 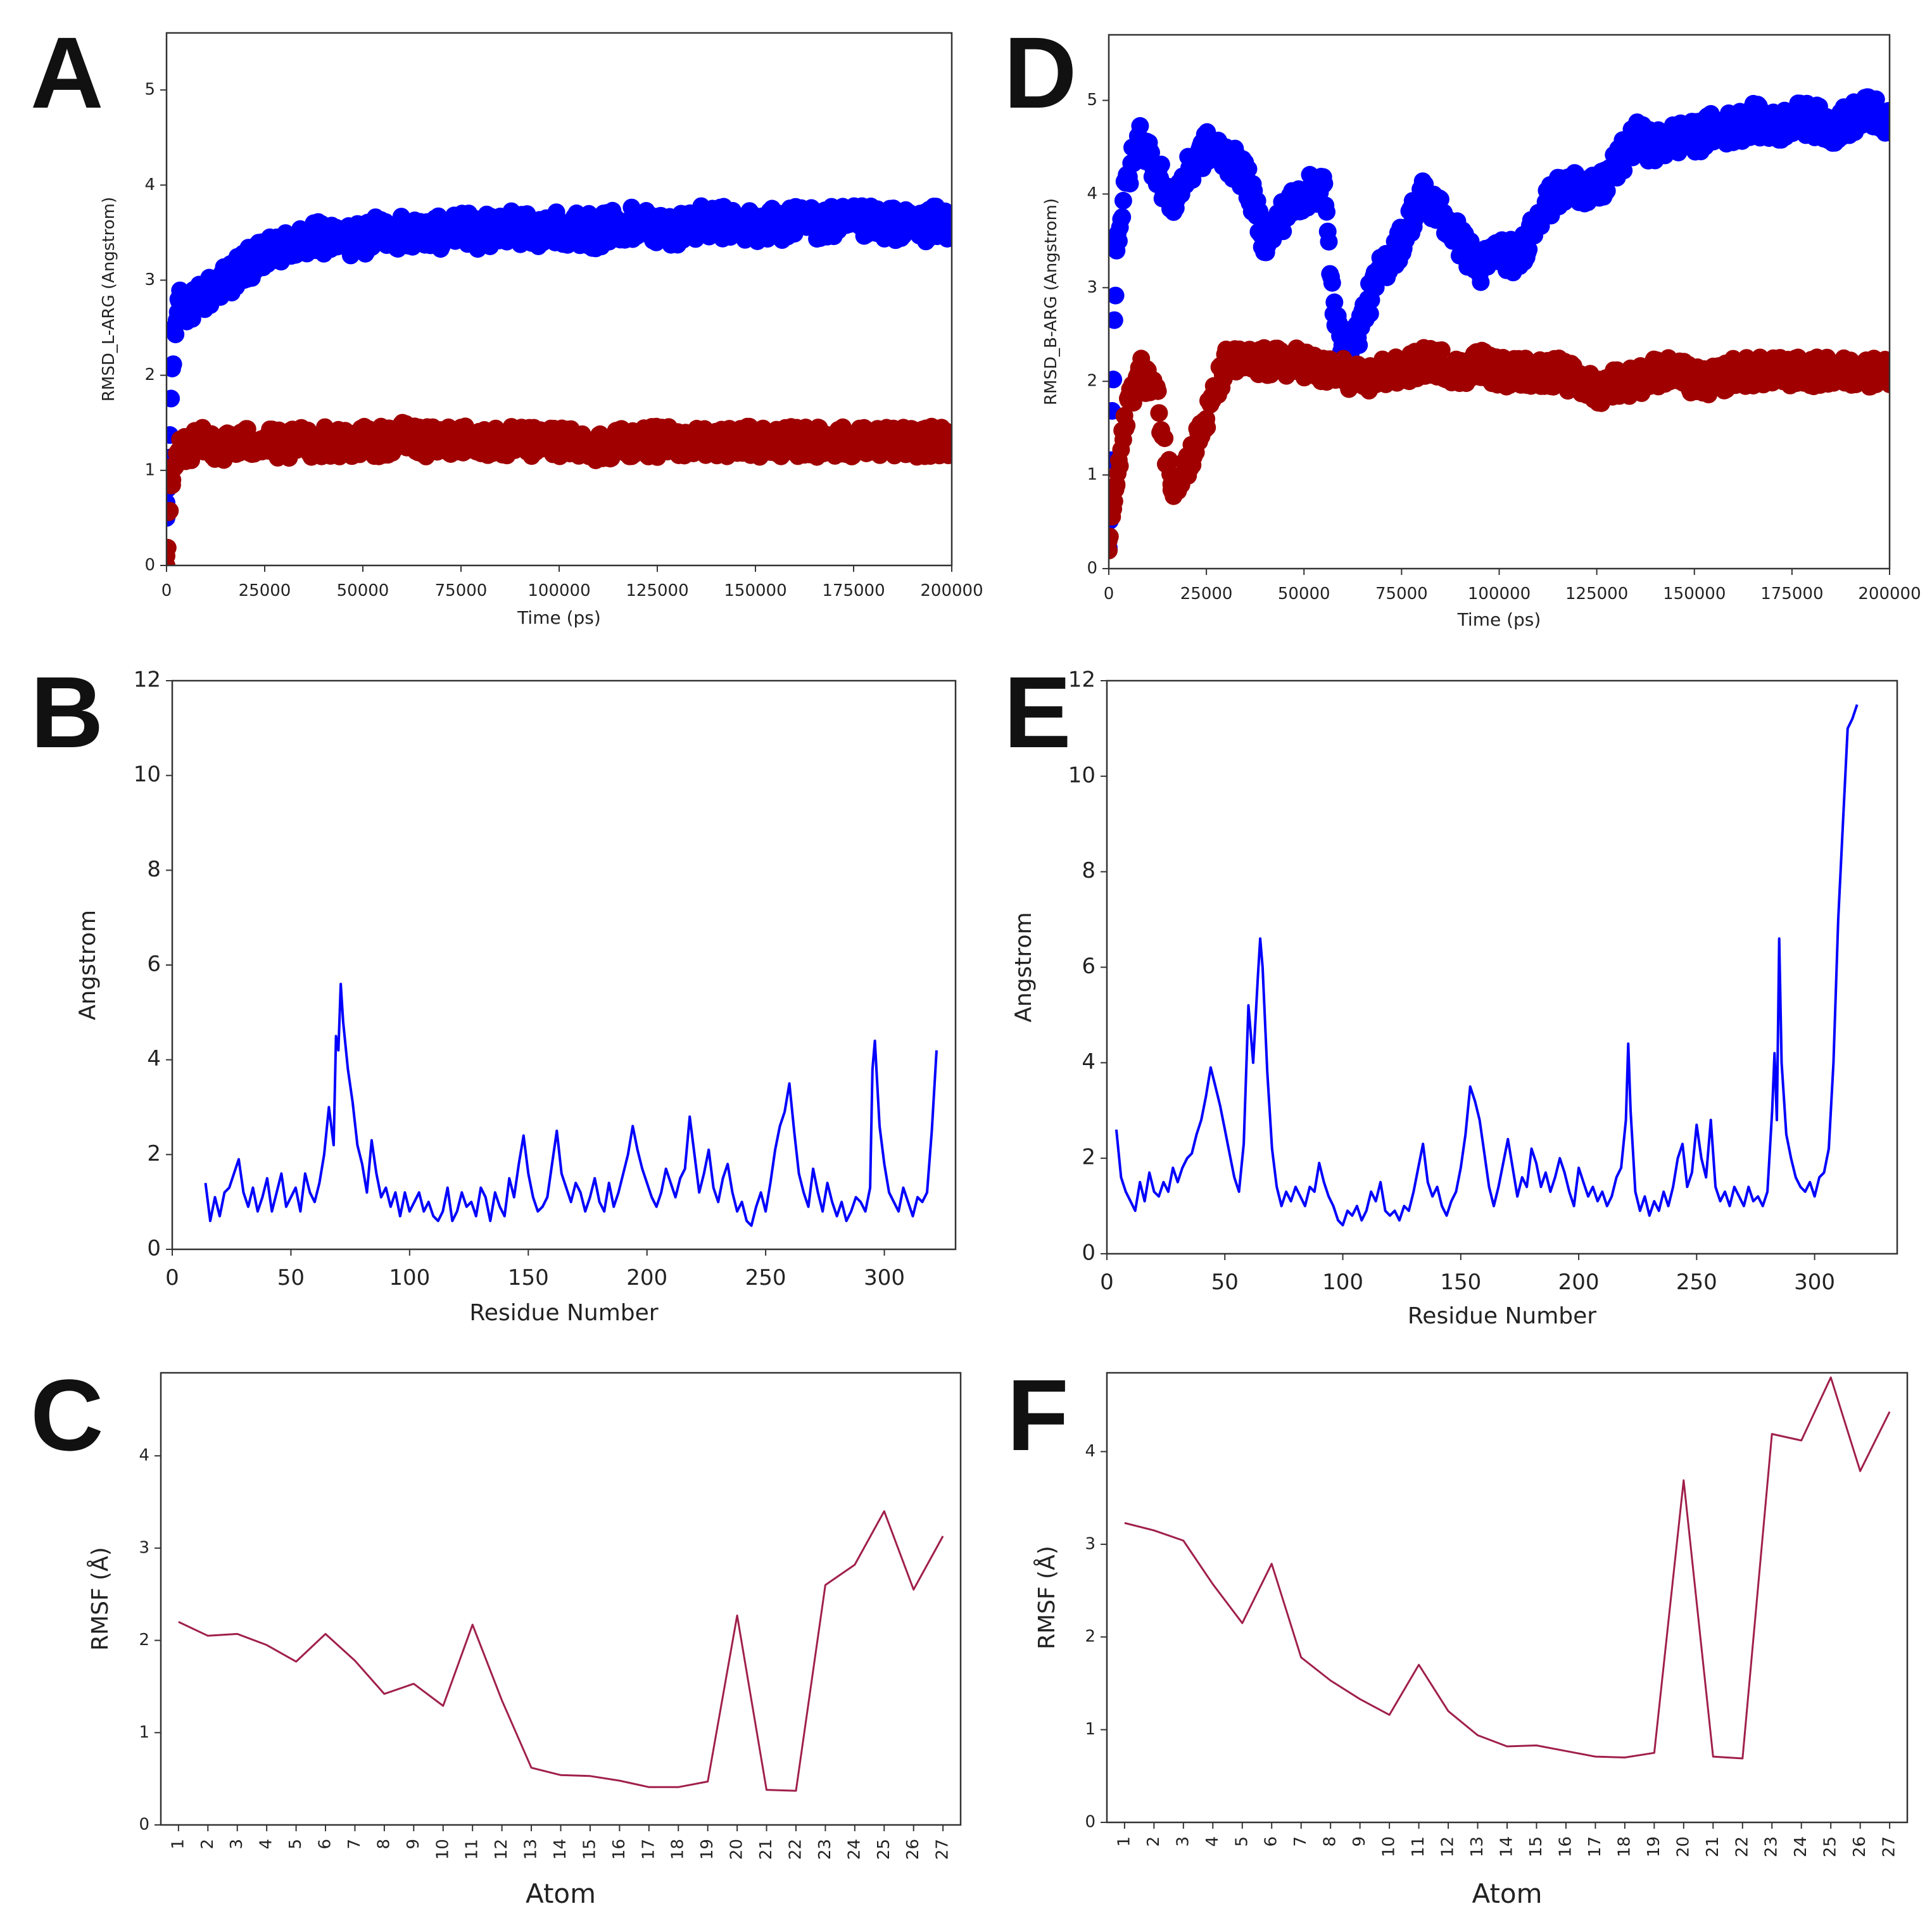 I want to click on panel-label: C, so click(x=67, y=1415).